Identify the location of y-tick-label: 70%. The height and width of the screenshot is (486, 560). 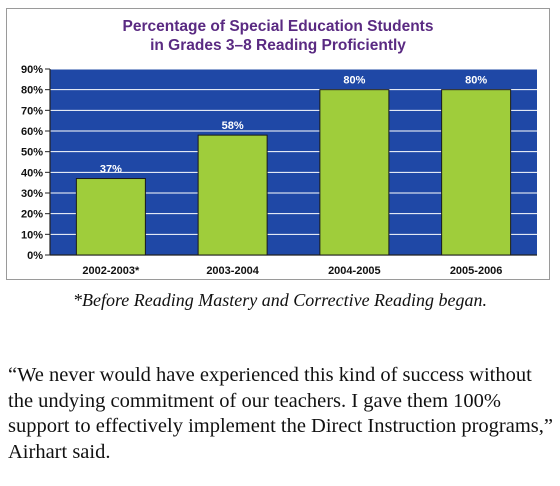
(32, 111).